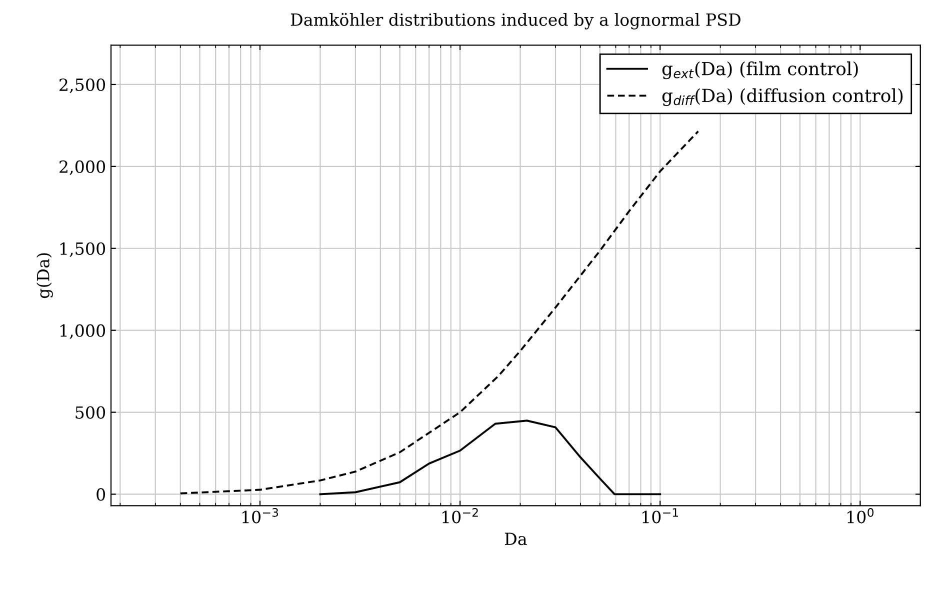  I want to click on x-axis-title: Da, so click(515, 539).